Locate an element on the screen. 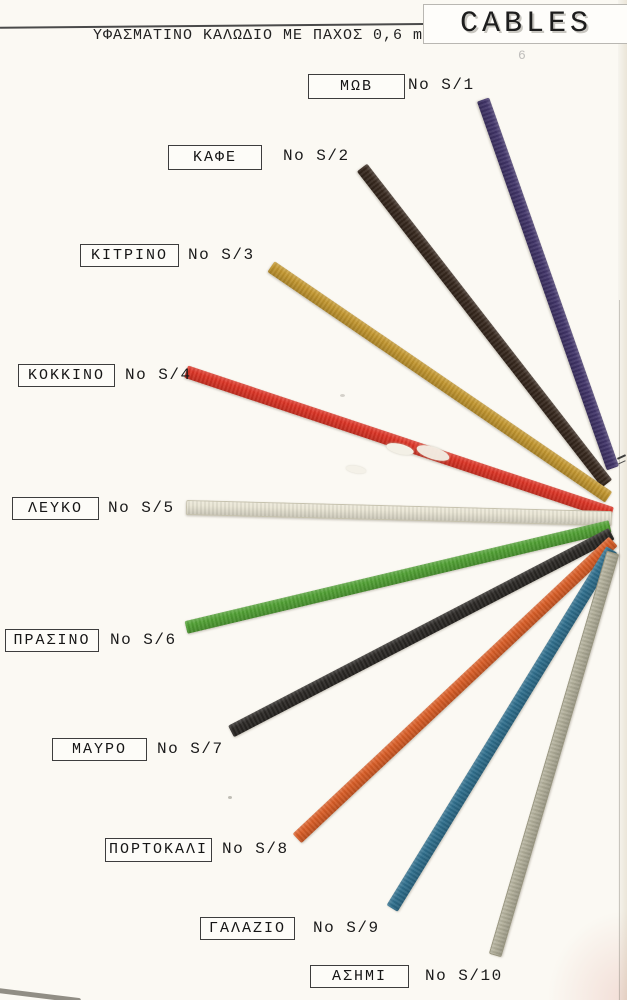 This screenshot has height=1000, width=627. color-label-mayro: ΜΑΥΡΟ is located at coordinates (99, 749).